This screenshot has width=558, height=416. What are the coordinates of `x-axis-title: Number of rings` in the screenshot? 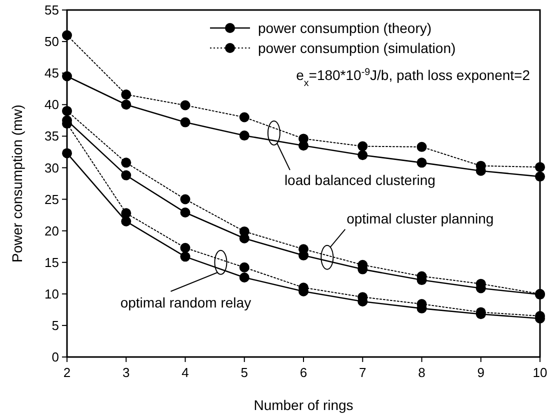 It's located at (304, 405).